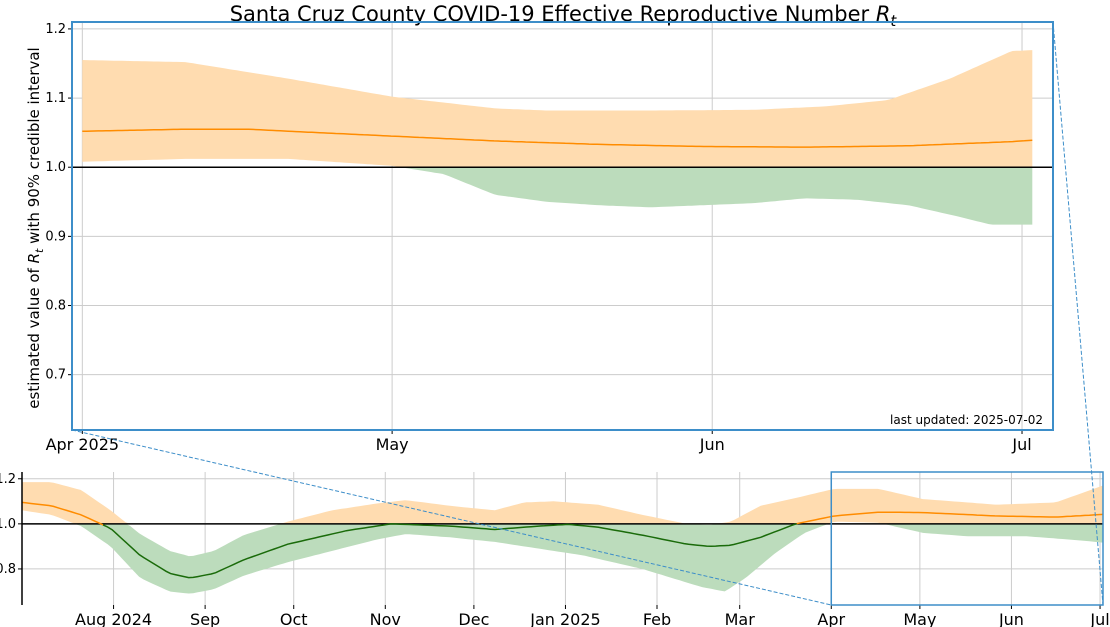 The image size is (1110, 627). I want to click on zoom-window-rect, so click(967, 538).